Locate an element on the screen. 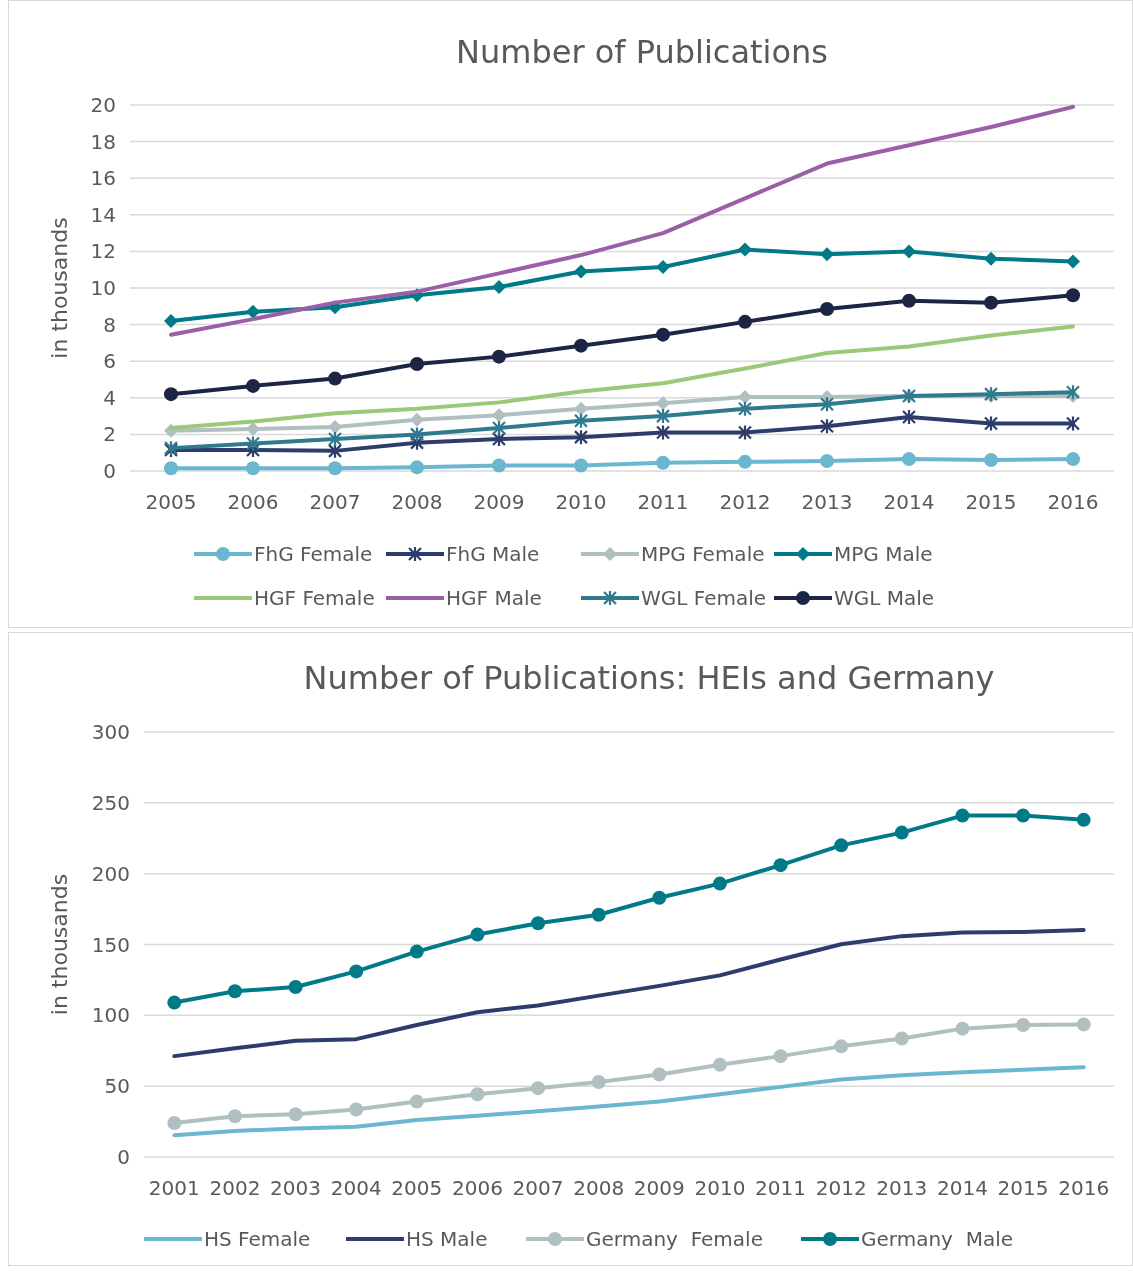  y-tick-label: 300 is located at coordinates (110, 732).